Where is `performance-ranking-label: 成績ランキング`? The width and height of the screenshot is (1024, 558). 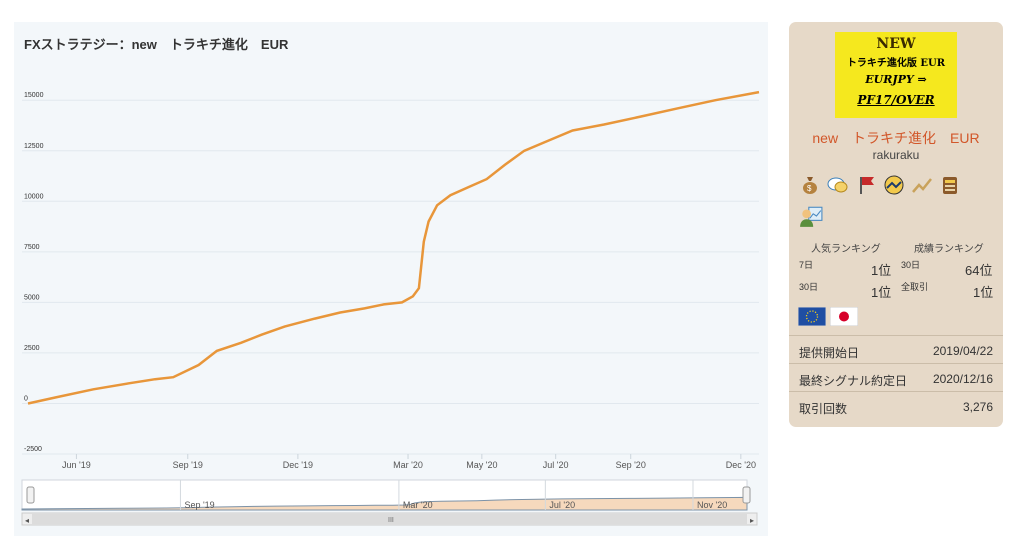
performance-ranking-label: 成績ランキング is located at coordinates (949, 249).